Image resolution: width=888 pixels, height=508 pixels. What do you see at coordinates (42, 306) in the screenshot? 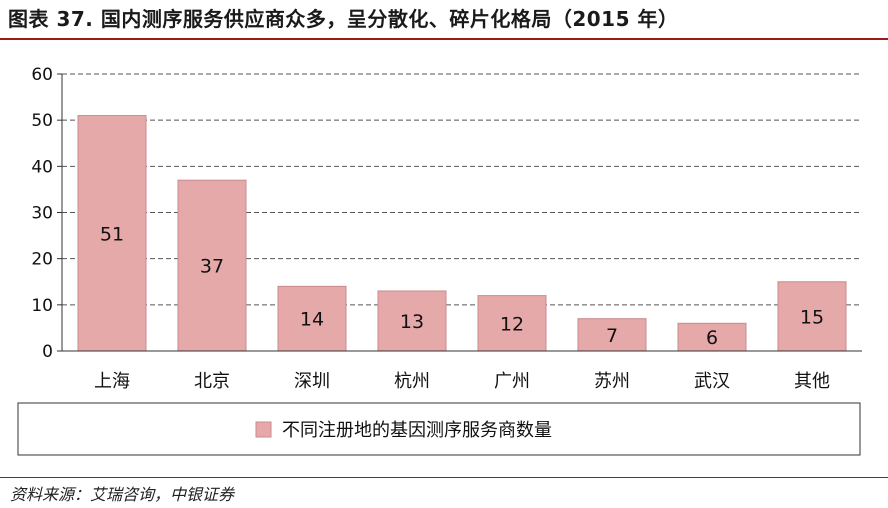
I see `y-tick-label: 10` at bounding box center [42, 306].